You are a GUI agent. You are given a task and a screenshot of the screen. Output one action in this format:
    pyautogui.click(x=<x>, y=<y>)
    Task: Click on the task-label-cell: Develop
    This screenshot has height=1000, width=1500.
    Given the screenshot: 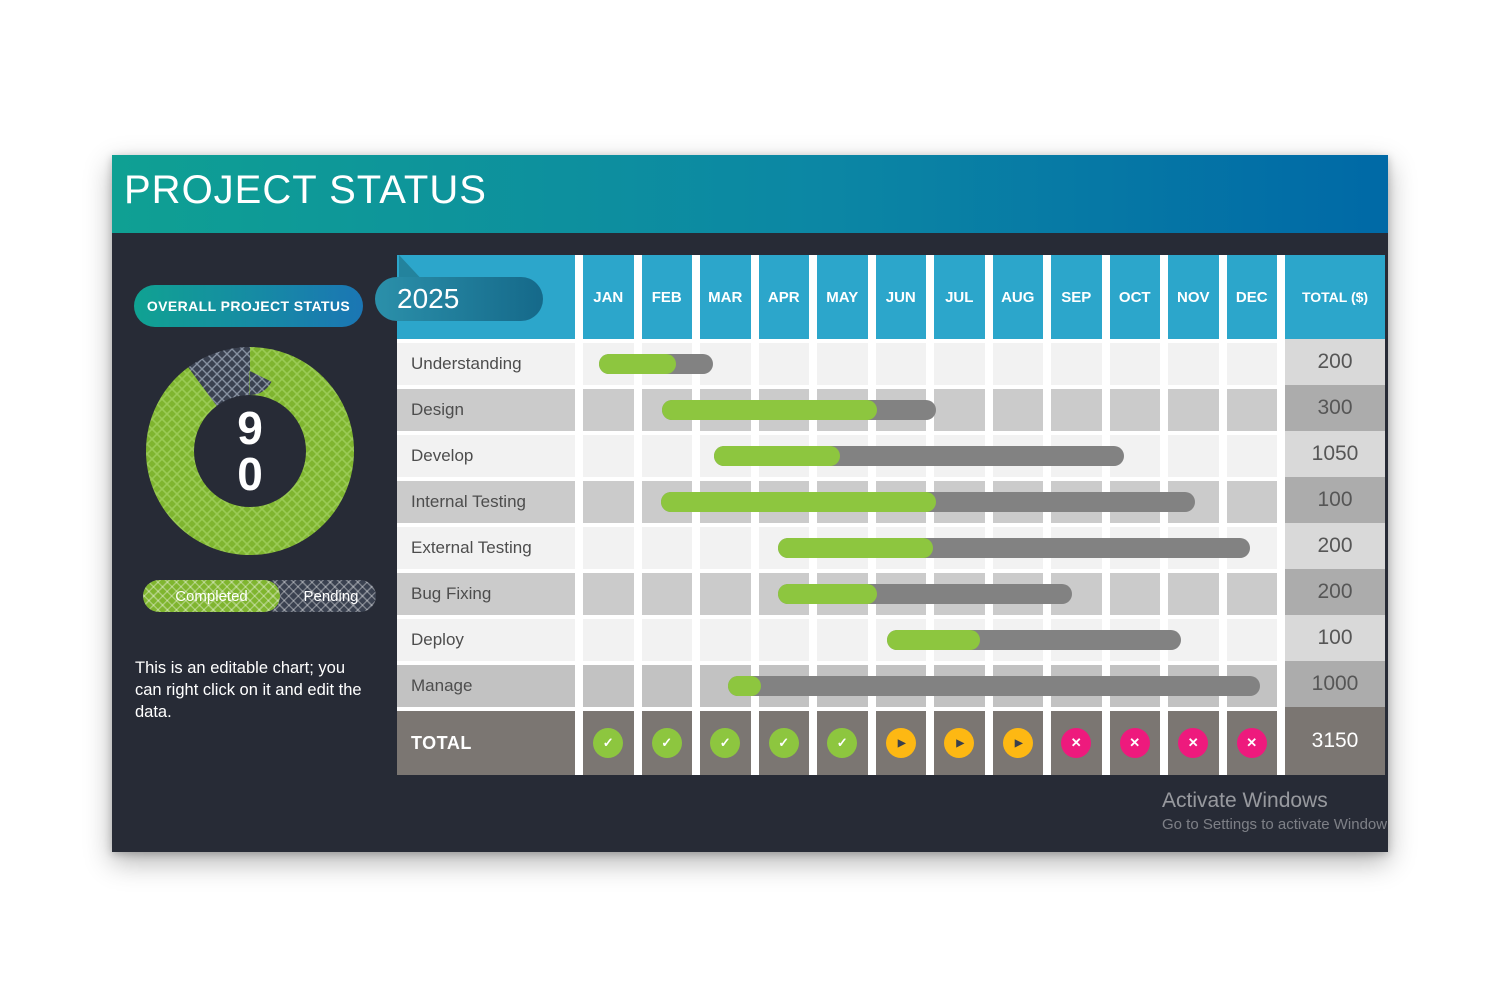 What is the action you would take?
    pyautogui.click(x=486, y=456)
    